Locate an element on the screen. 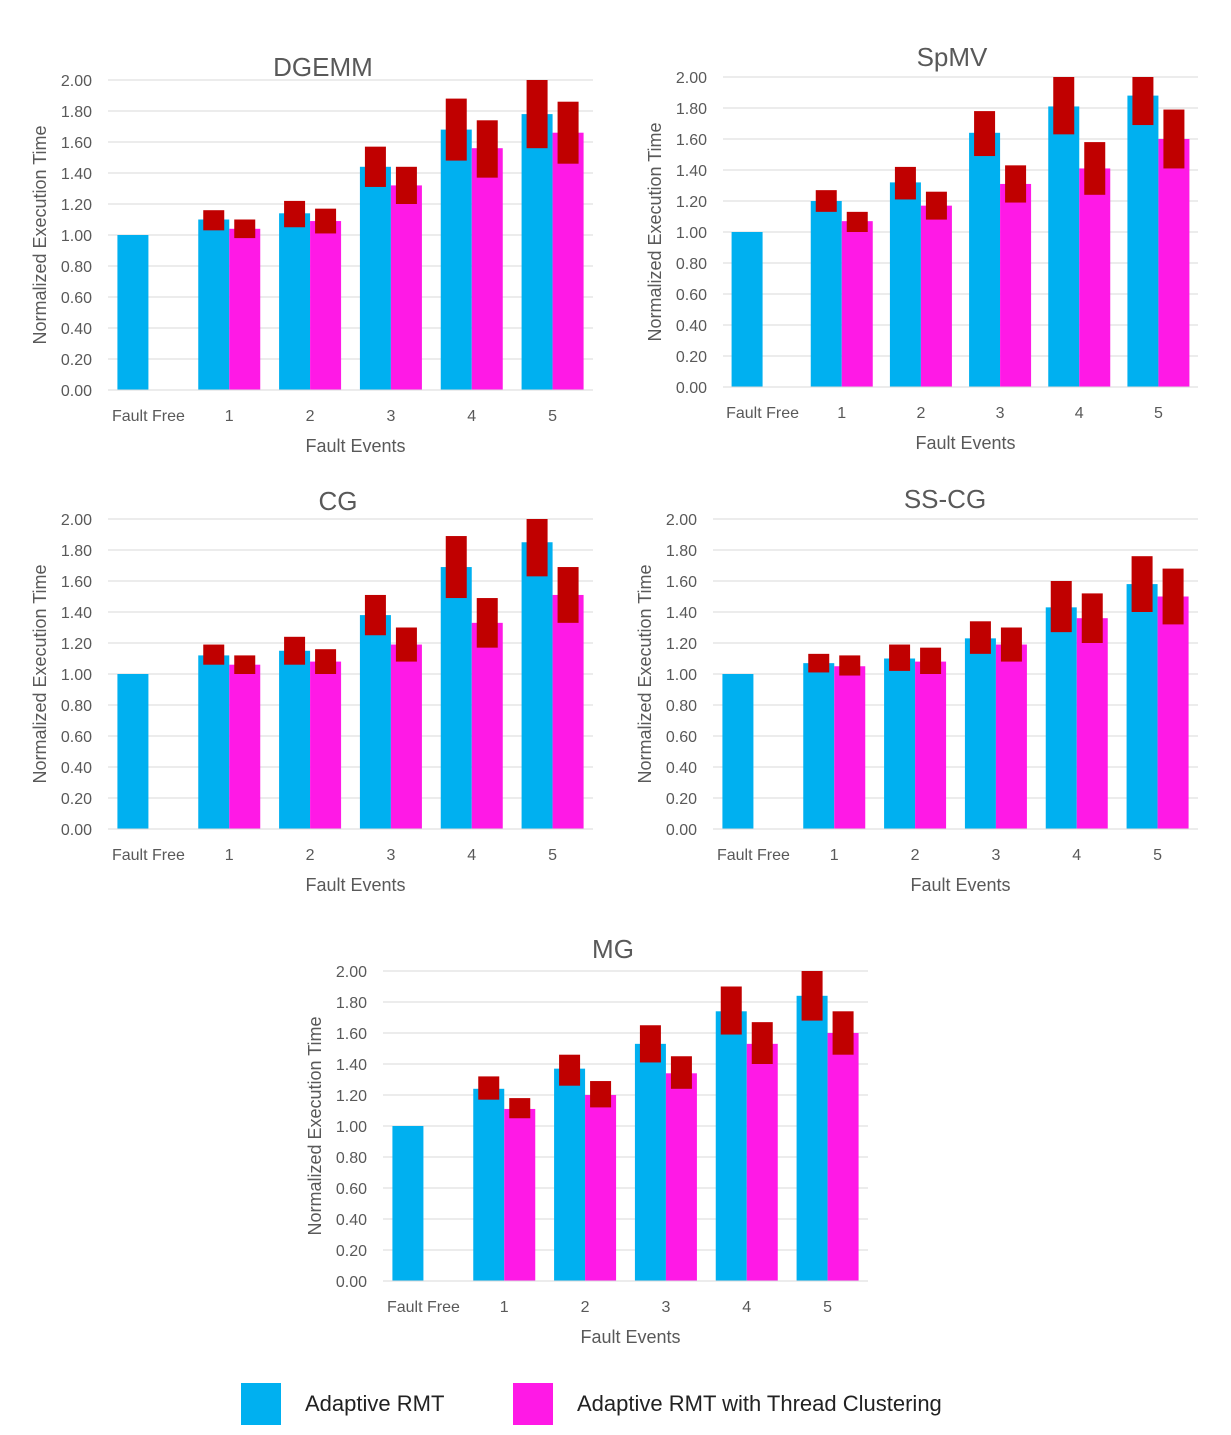 Image resolution: width=1231 pixels, height=1435 pixels. x-tick-label-mg-1: 1 is located at coordinates (504, 1307).